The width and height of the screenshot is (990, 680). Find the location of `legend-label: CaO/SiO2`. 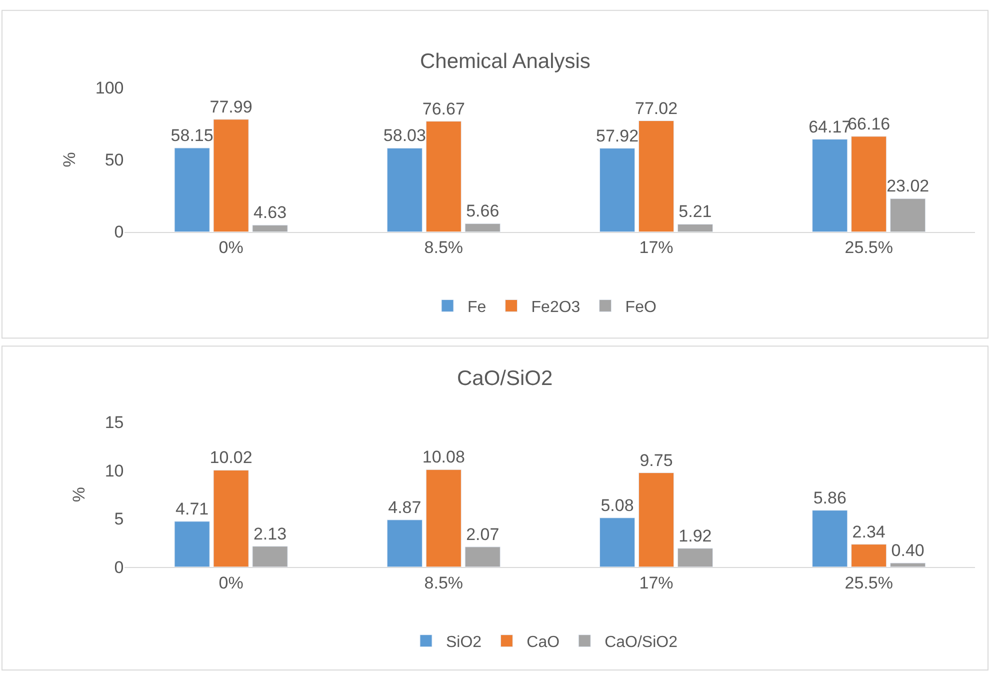

legend-label: CaO/SiO2 is located at coordinates (641, 643).